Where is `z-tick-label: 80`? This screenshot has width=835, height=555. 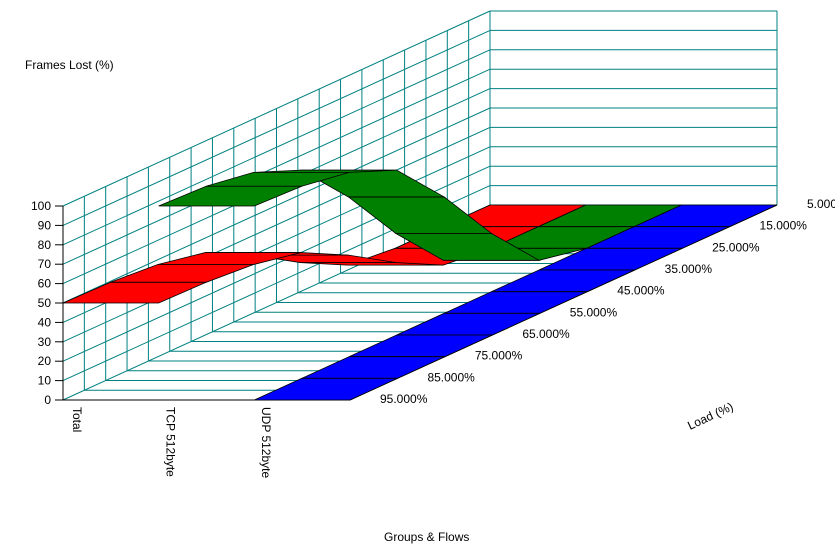 z-tick-label: 80 is located at coordinates (45, 245).